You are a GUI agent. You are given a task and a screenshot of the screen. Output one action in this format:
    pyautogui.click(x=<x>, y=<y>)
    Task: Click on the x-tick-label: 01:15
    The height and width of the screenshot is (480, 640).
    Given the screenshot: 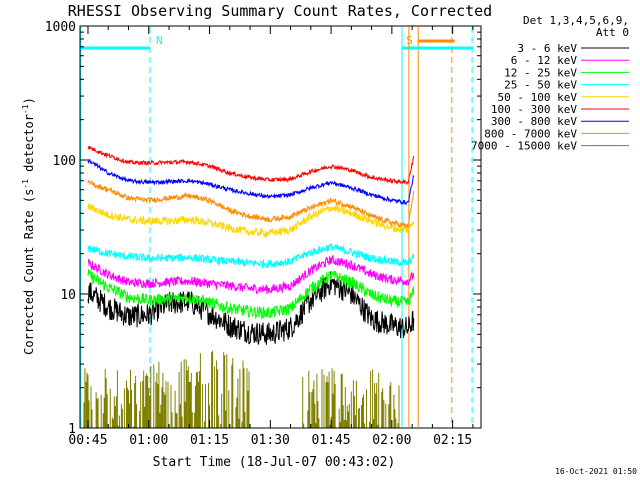 What is the action you would take?
    pyautogui.click(x=209, y=440)
    